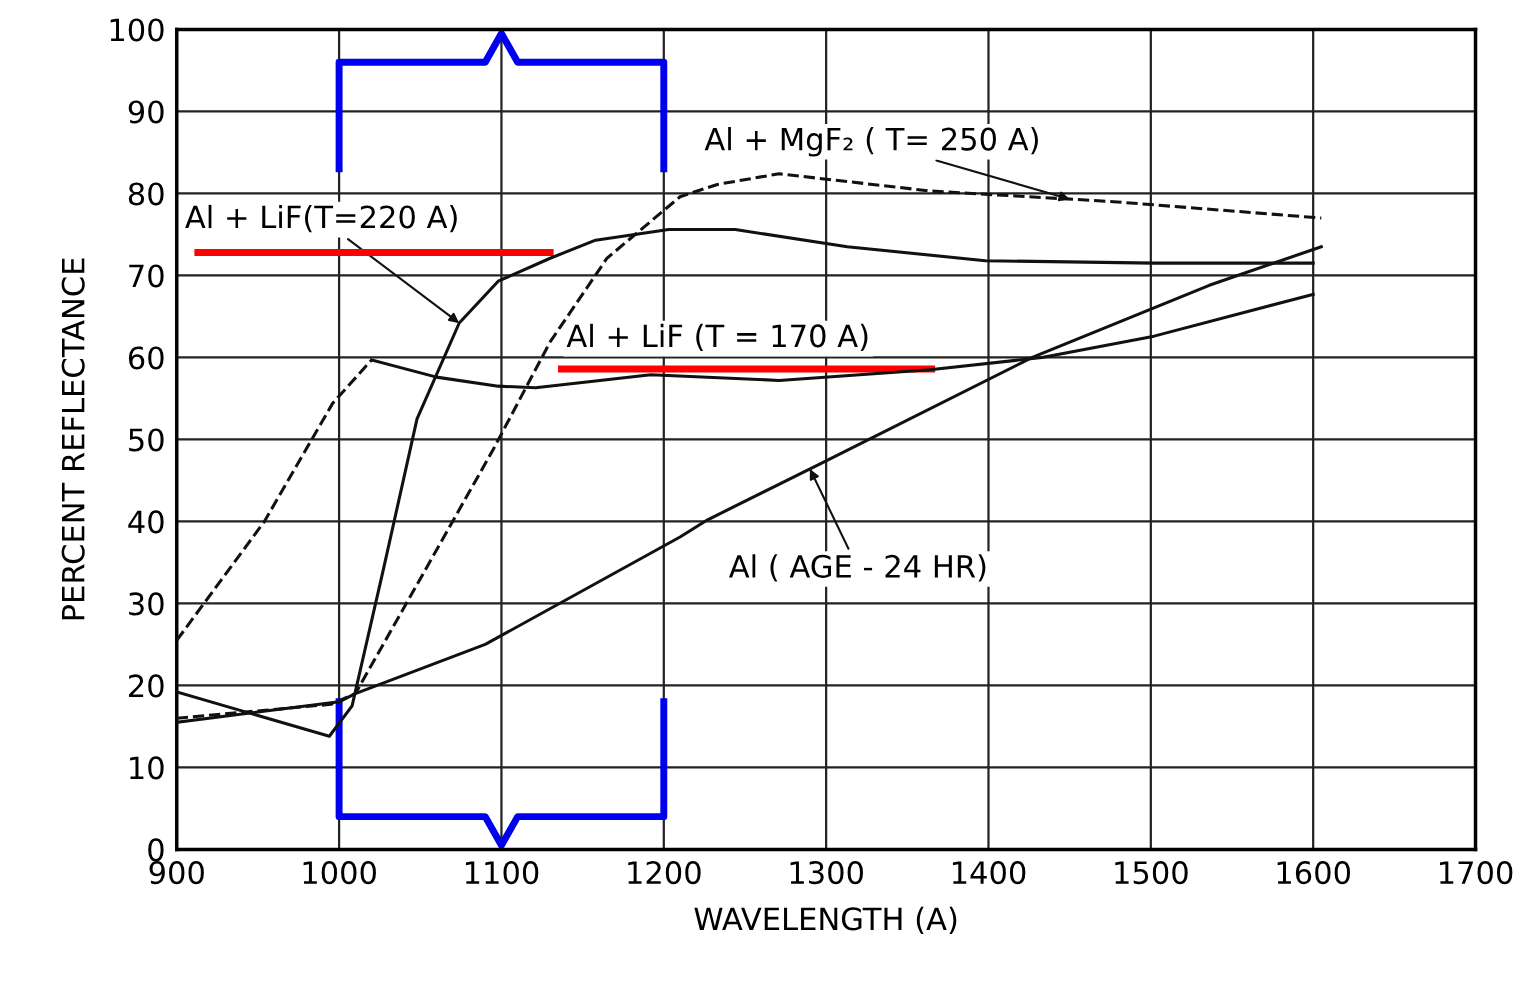 The width and height of the screenshot is (1537, 982). Describe the element at coordinates (146, 194) in the screenshot. I see `y-tick-label: 80` at that location.